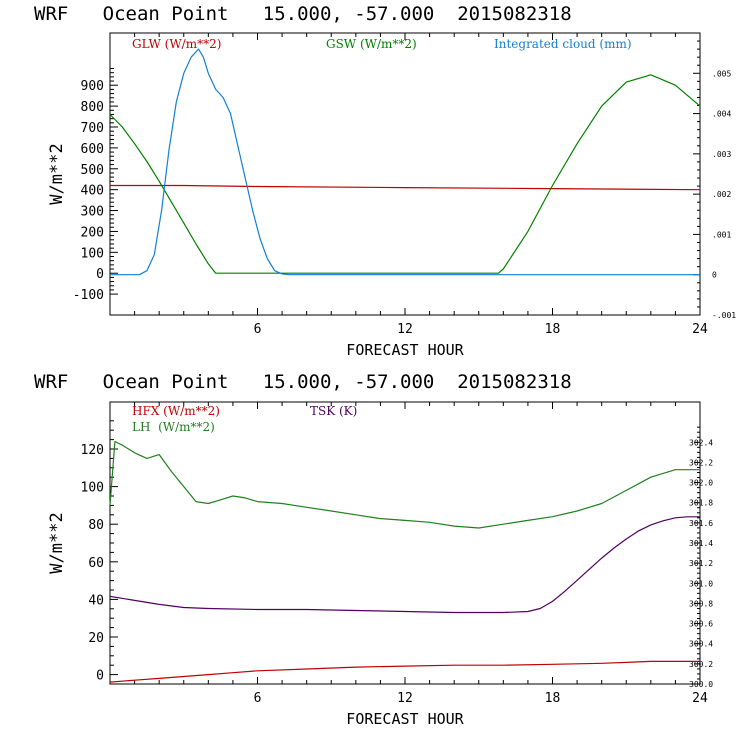 The width and height of the screenshot is (740, 740). Describe the element at coordinates (404, 484) in the screenshot. I see `series-line-lh` at that location.